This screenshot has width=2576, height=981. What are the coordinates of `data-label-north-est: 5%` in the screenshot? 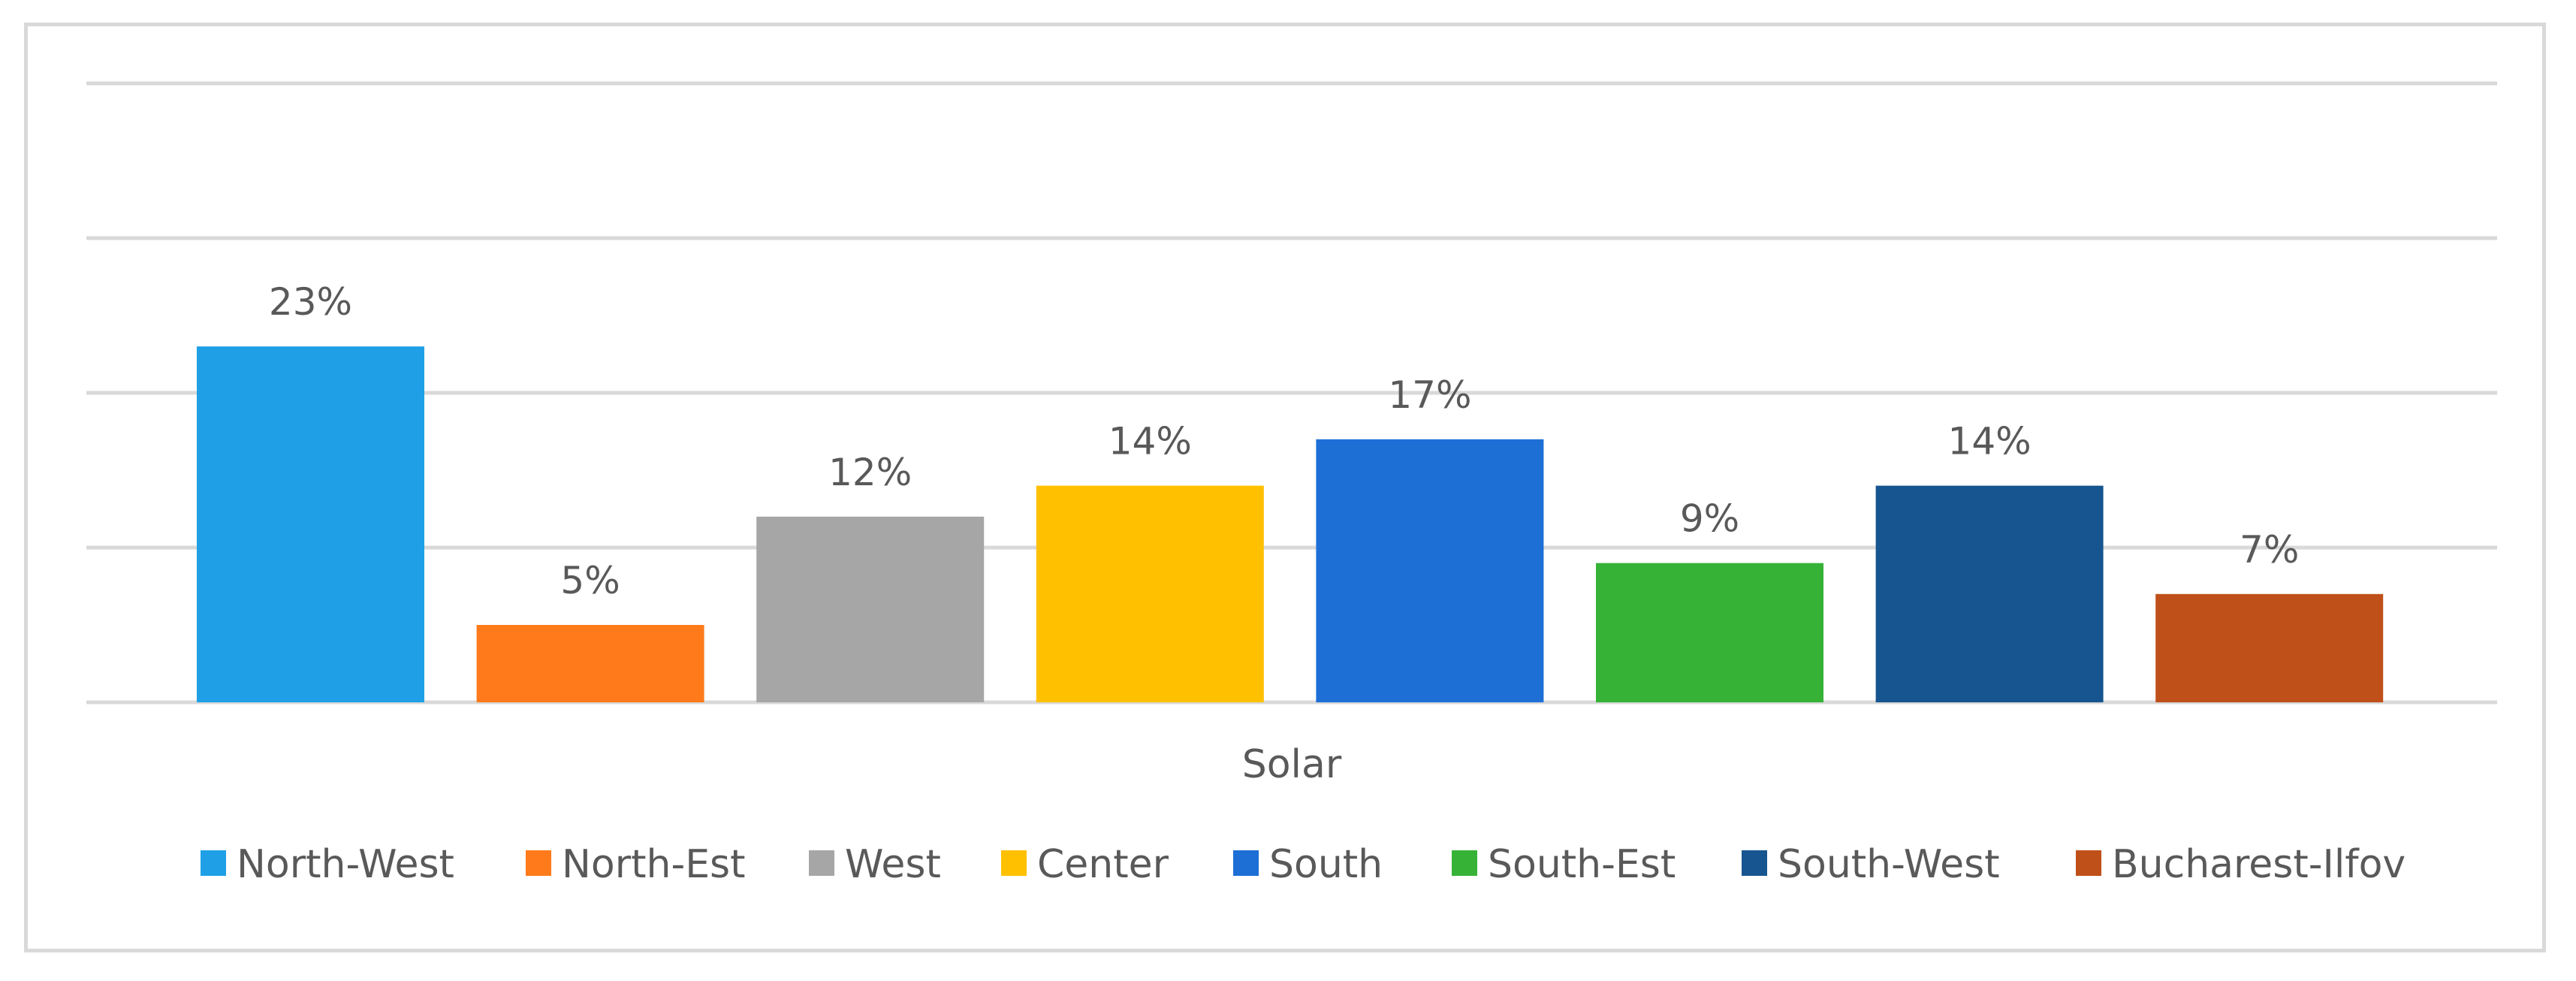 It's located at (590, 581).